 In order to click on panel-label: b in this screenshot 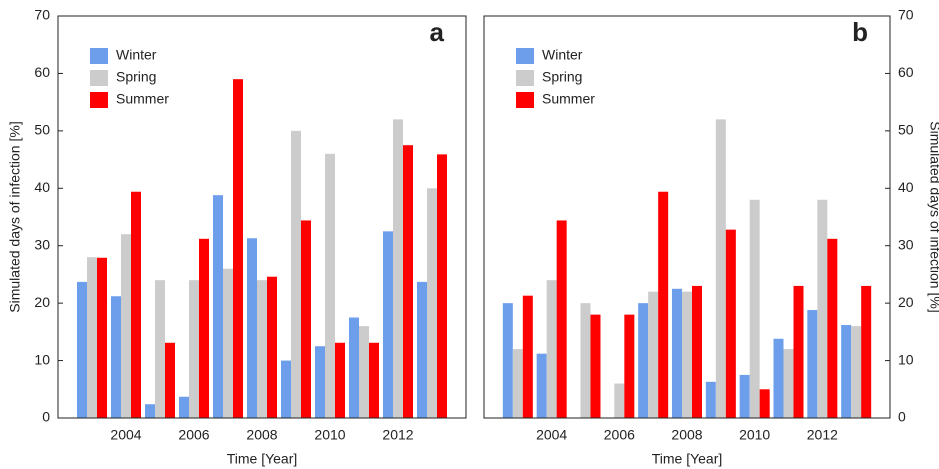, I will do `click(860, 32)`.